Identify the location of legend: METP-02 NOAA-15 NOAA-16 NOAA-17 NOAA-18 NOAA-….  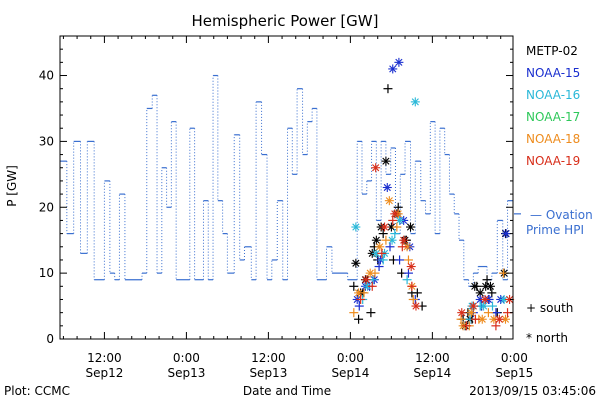
(553, 106).